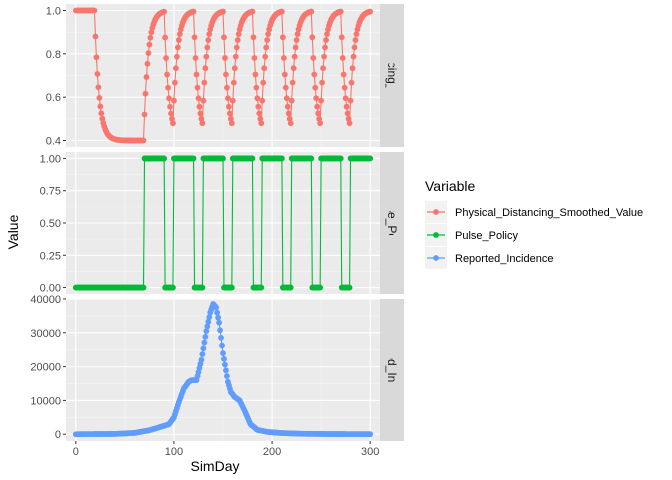  Describe the element at coordinates (50, 192) in the screenshot. I see `y-tick-label: 0.75` at that location.